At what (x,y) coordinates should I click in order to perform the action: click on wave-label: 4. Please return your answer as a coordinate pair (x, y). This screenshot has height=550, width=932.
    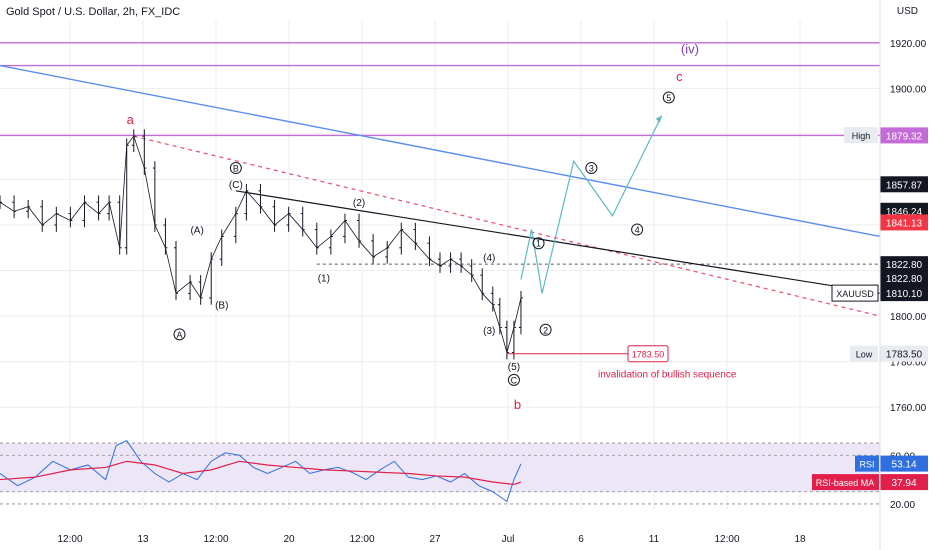
    Looking at the image, I should click on (637, 230).